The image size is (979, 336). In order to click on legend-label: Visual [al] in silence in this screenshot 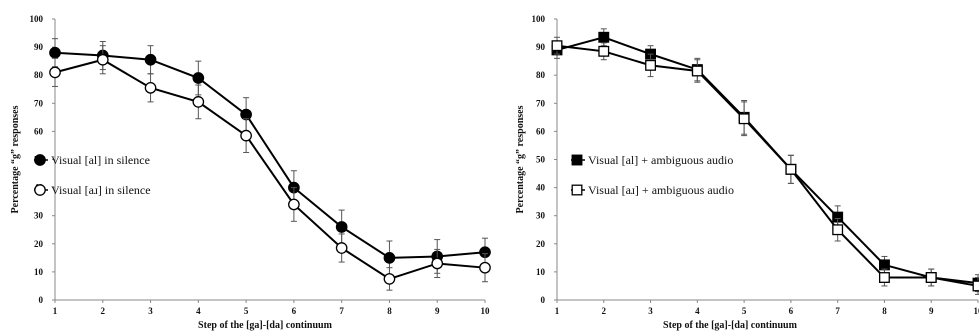, I will do `click(100, 160)`.